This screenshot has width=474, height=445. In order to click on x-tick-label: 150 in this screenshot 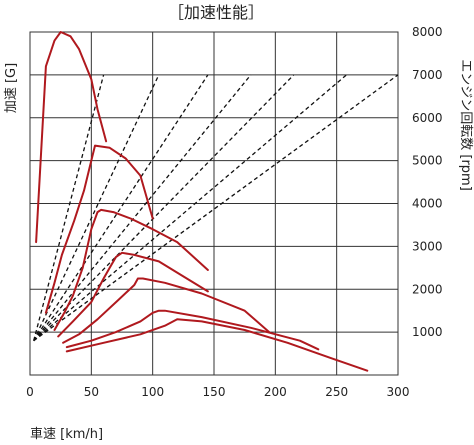, I will do `click(214, 392)`.